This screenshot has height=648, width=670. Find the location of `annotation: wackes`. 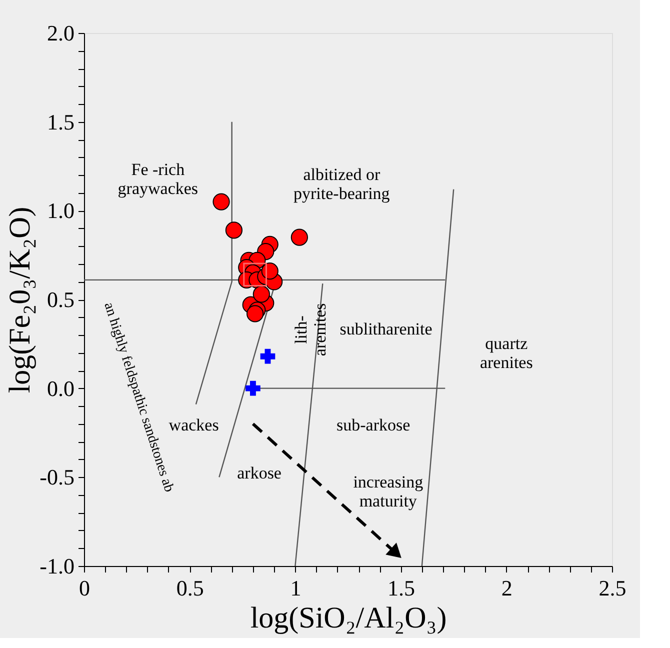

annotation: wackes is located at coordinates (193, 425).